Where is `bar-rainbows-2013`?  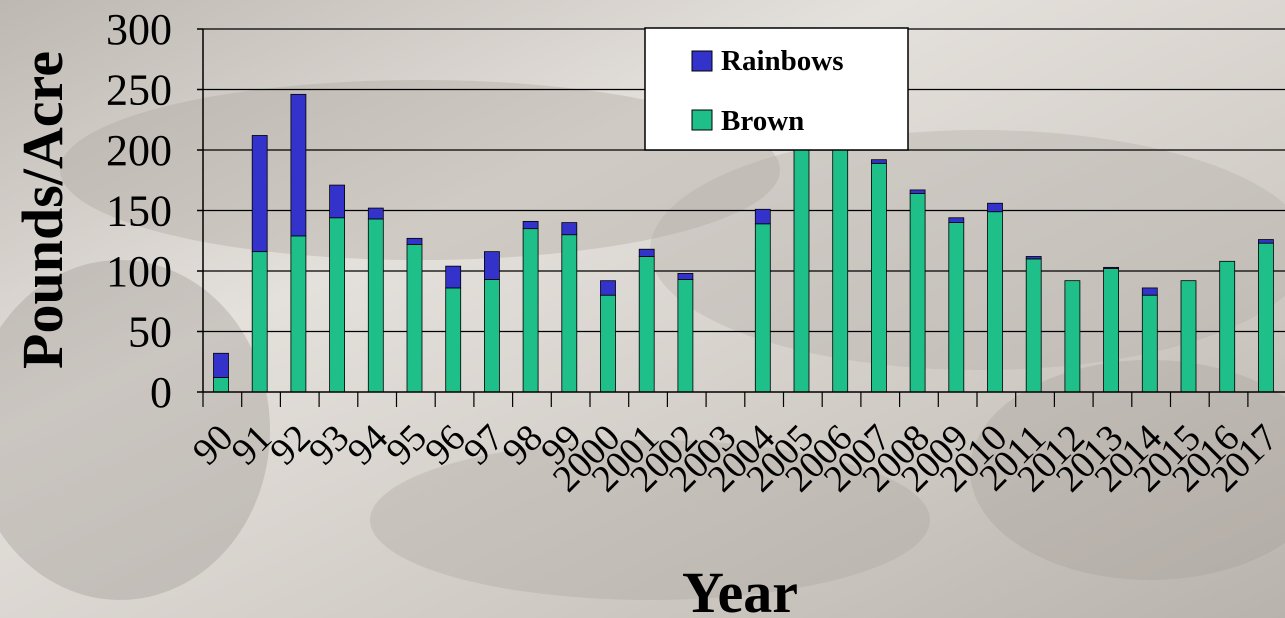
bar-rainbows-2013 is located at coordinates (1111, 267).